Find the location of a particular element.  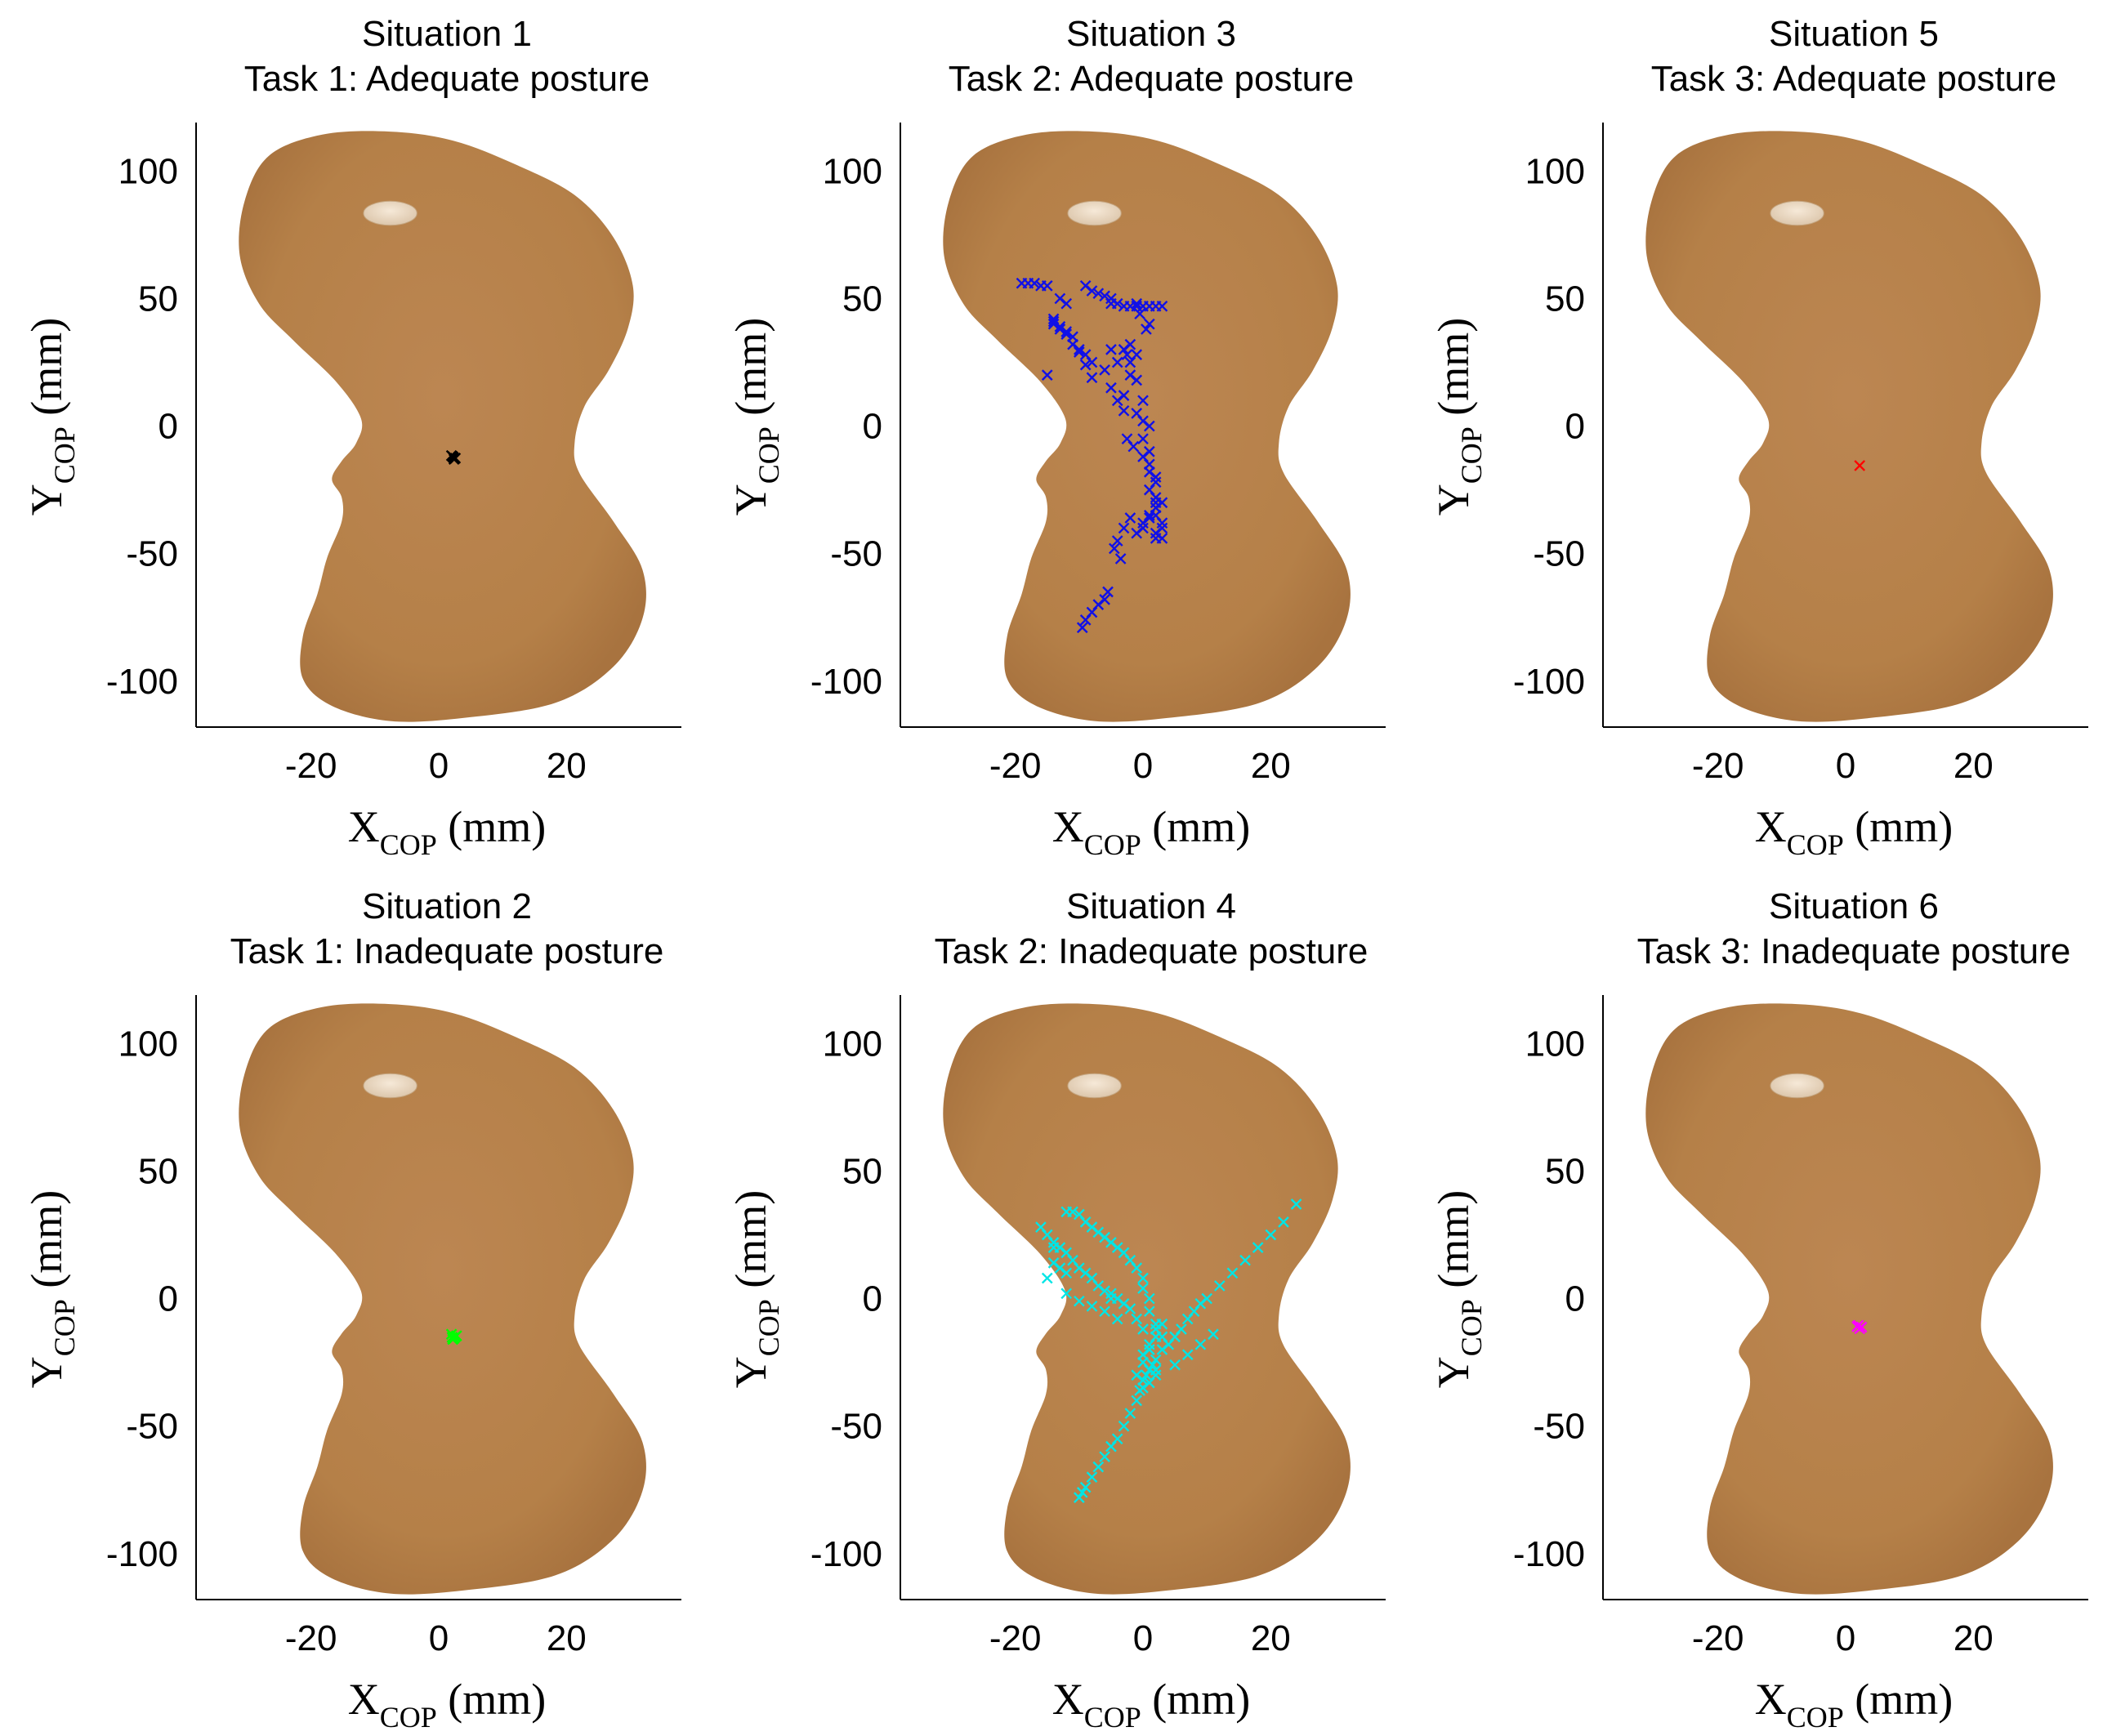

chart-title: Situation 1 is located at coordinates (447, 34).